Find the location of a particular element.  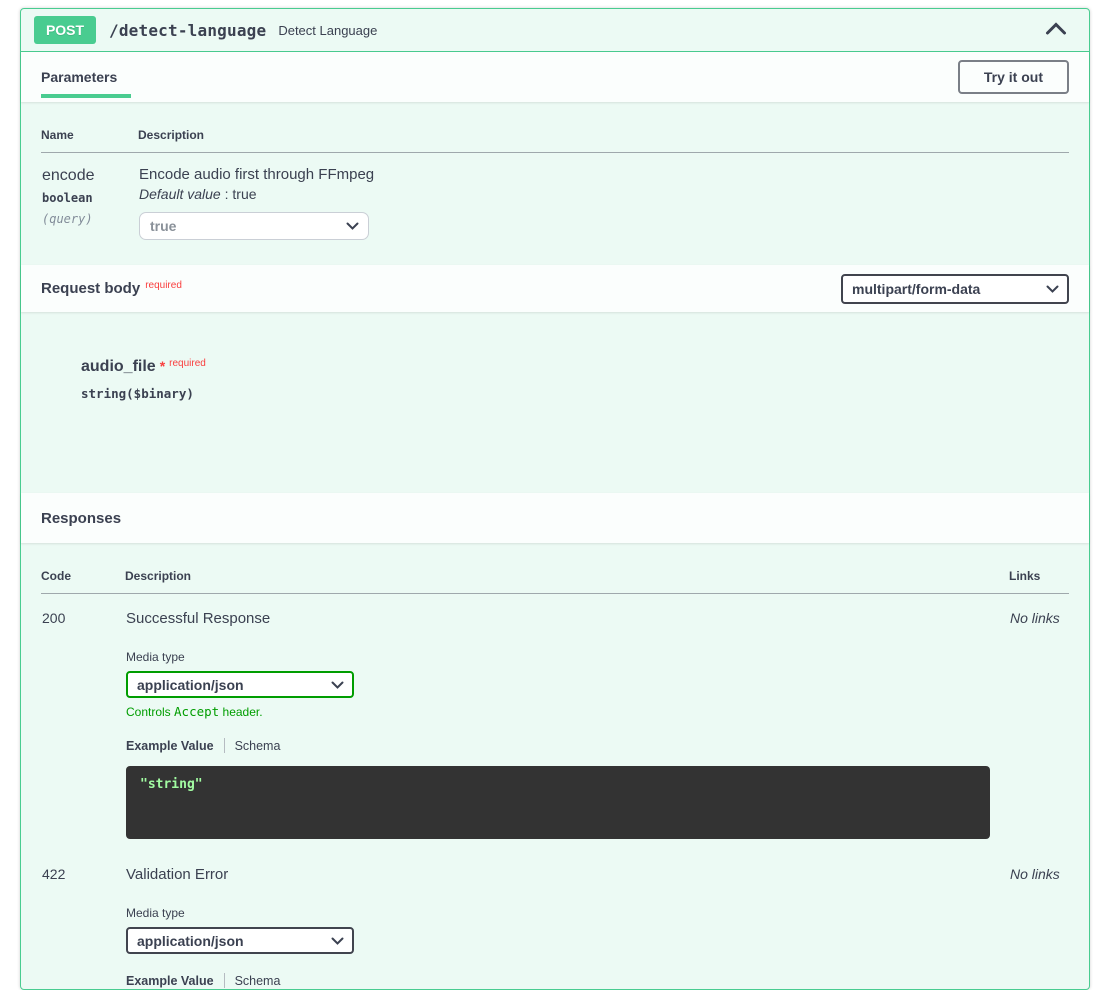

required-star: * is located at coordinates (162, 366).